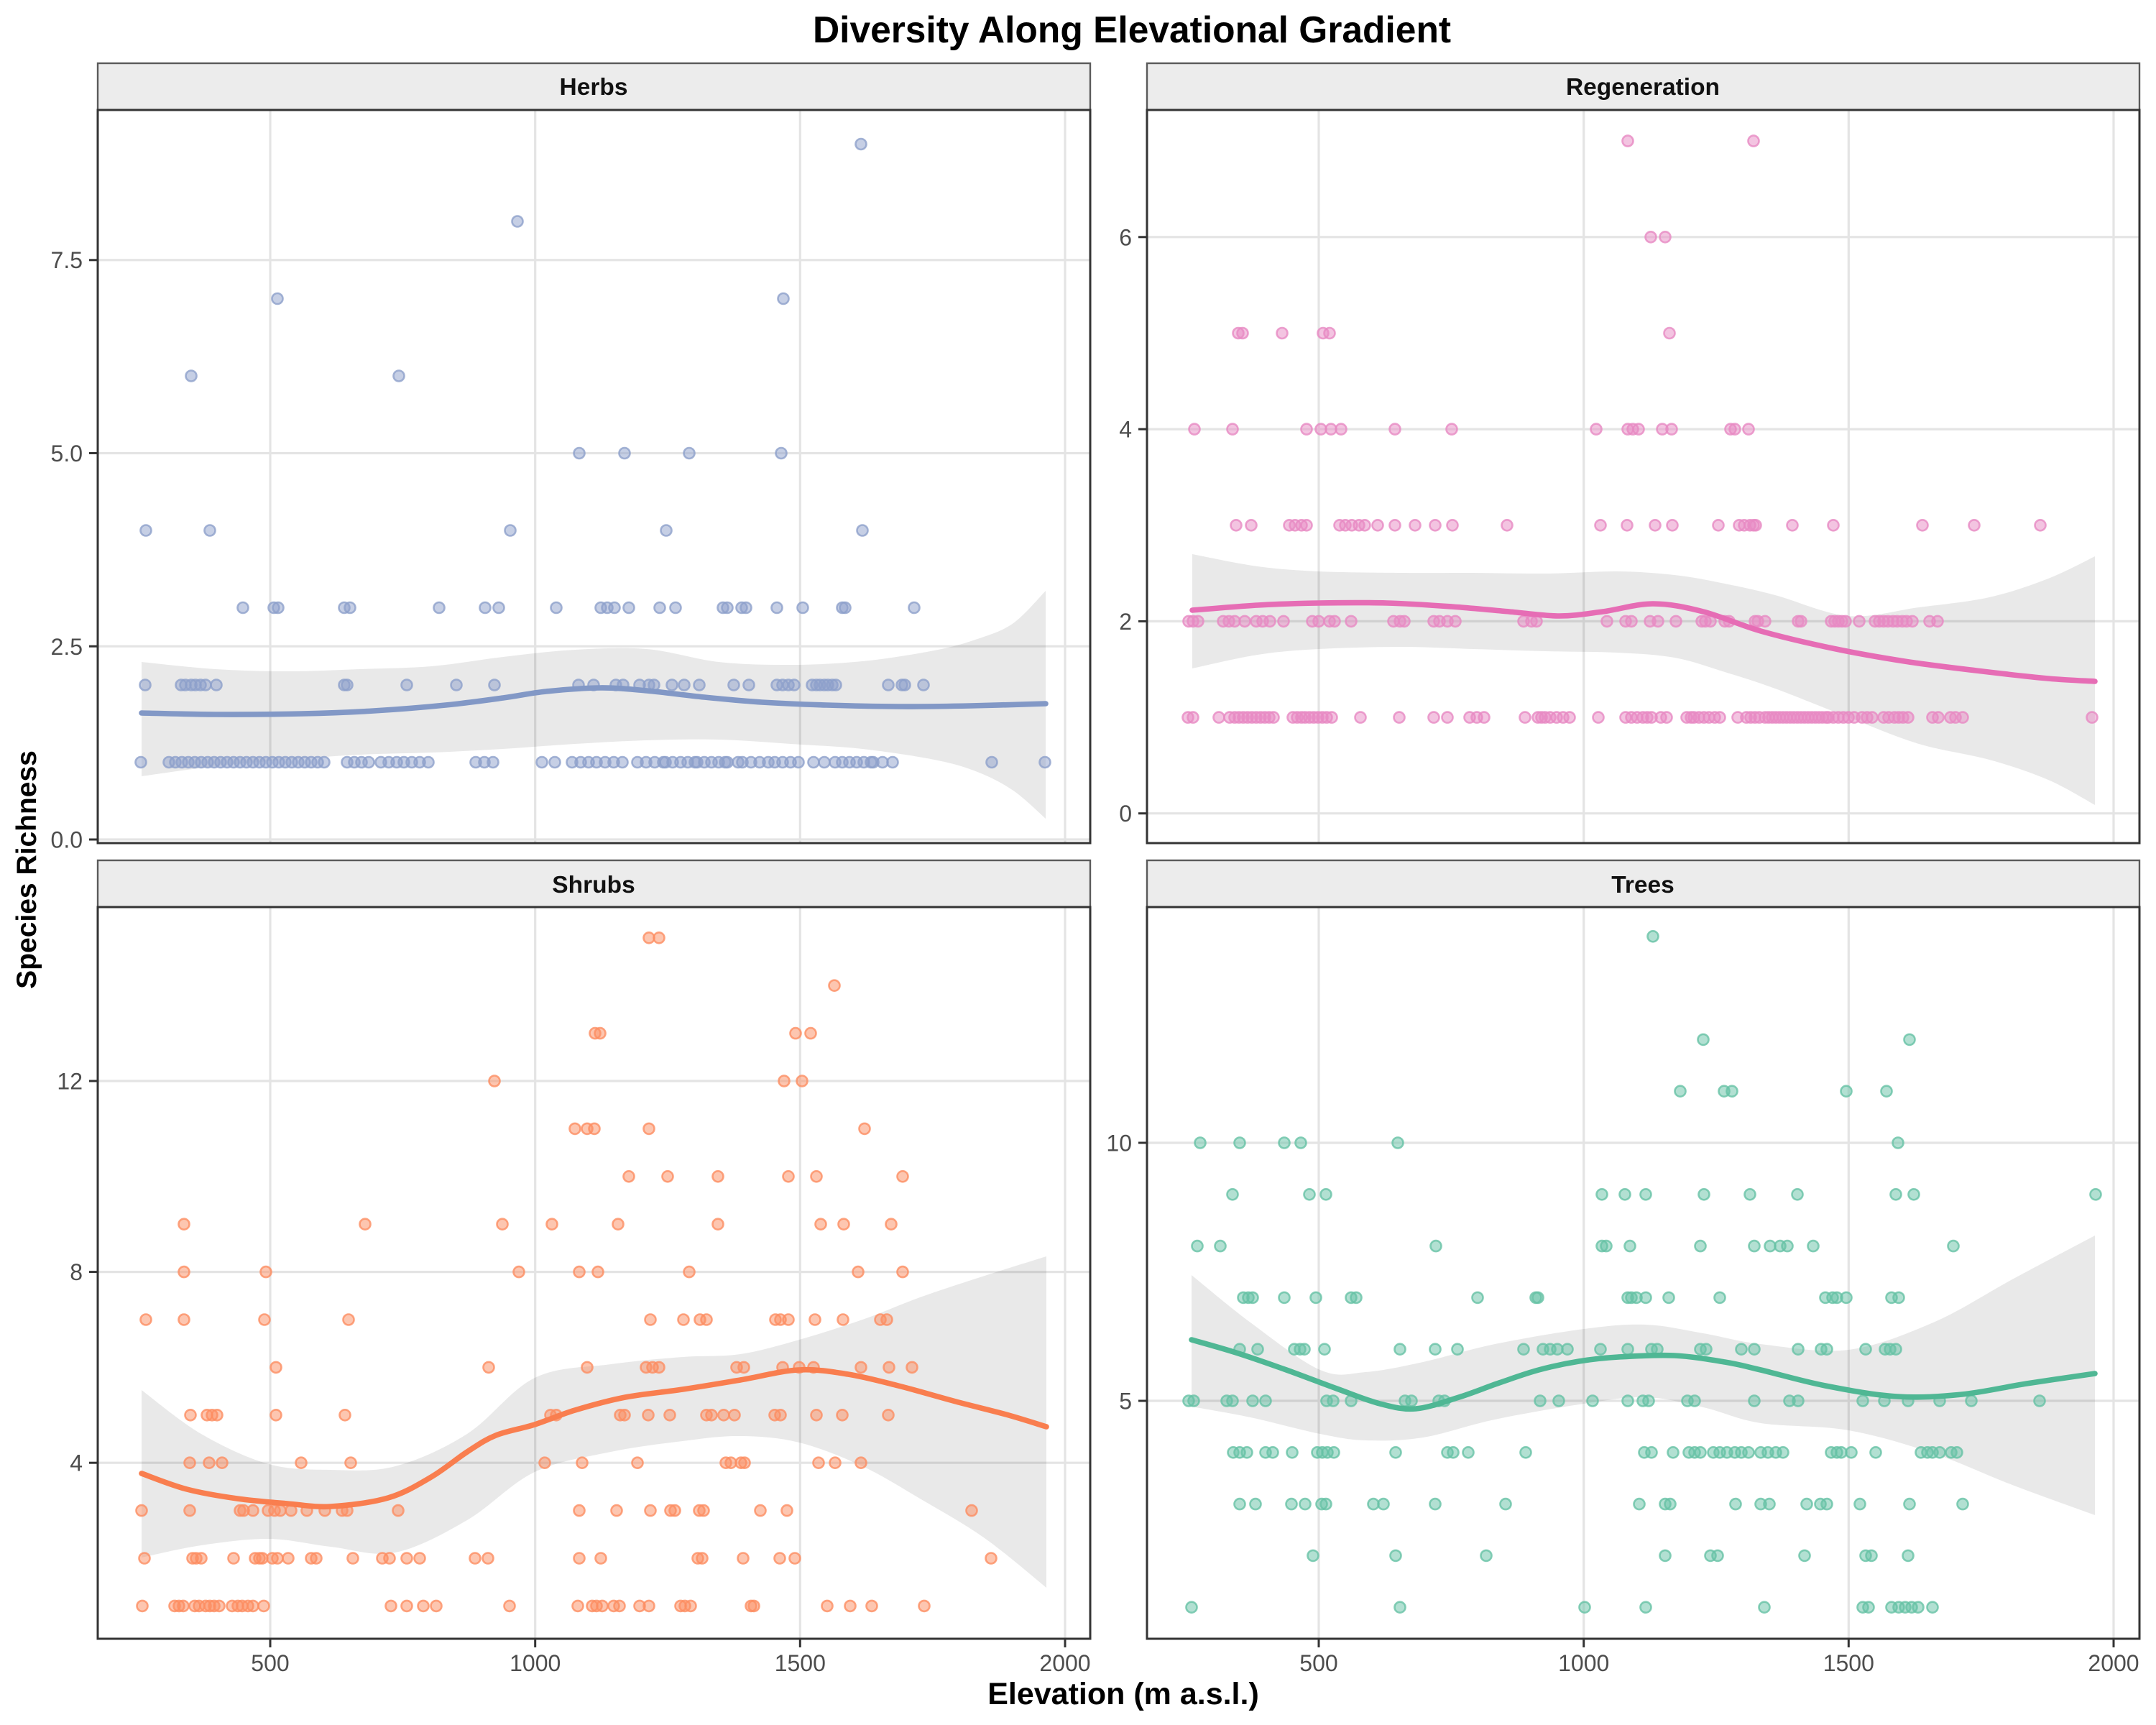 Image resolution: width=2156 pixels, height=1725 pixels. What do you see at coordinates (1126, 237) in the screenshot?
I see `svg-text: 6` at bounding box center [1126, 237].